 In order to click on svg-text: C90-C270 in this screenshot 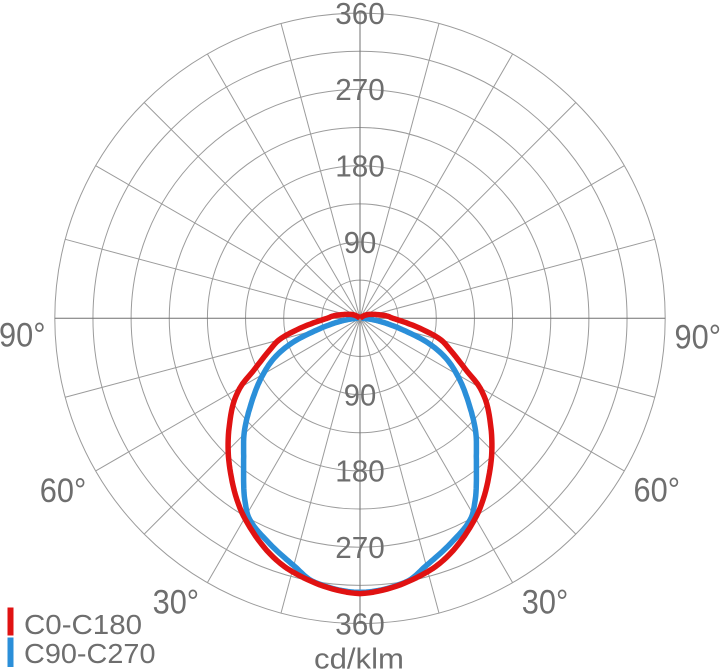, I will do `click(90, 653)`.